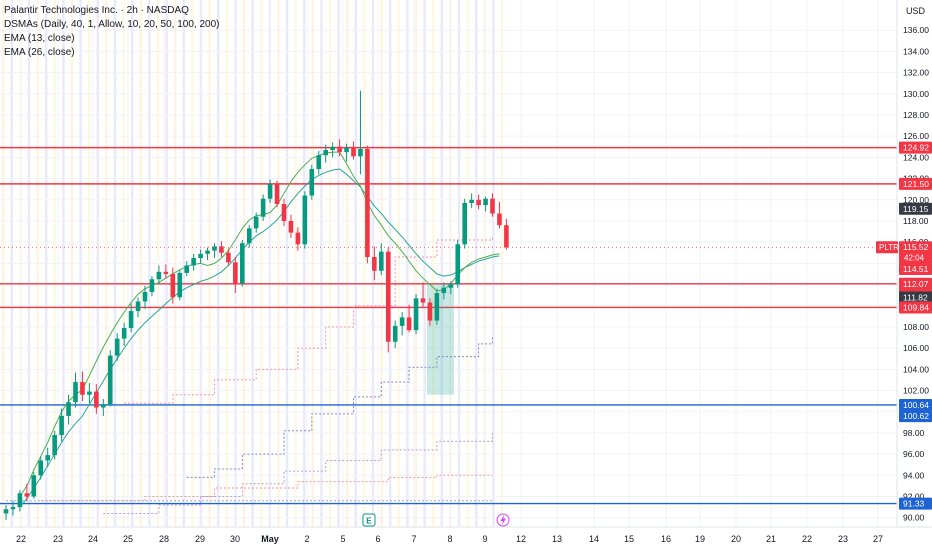 This screenshot has height=555, width=932. I want to click on price-tag-label: 114.51, so click(916, 269).